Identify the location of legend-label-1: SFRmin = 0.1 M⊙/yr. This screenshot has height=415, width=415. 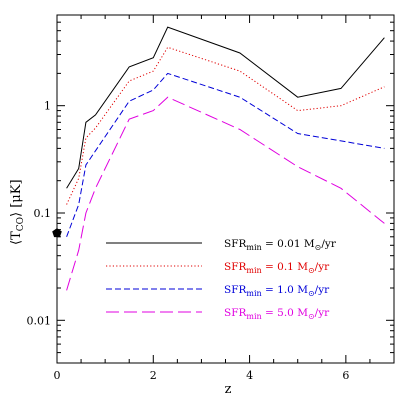
(277, 268).